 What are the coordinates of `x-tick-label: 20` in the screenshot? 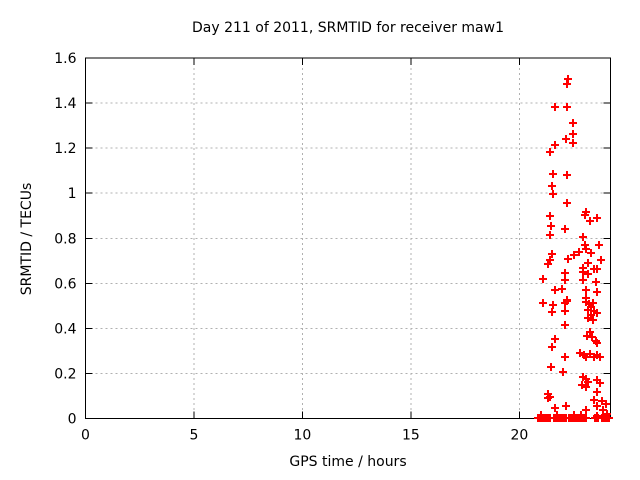 It's located at (519, 436).